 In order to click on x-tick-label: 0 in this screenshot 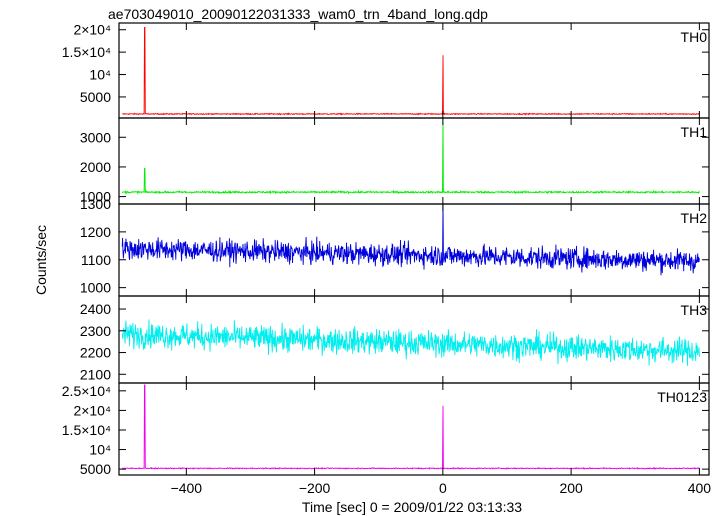, I will do `click(443, 488)`.